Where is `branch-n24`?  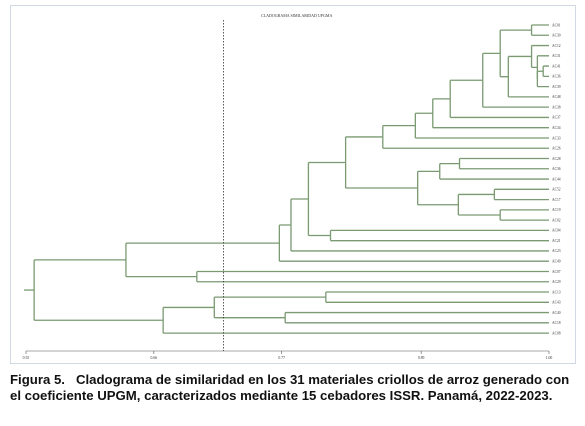 branch-n24 is located at coordinates (372, 276).